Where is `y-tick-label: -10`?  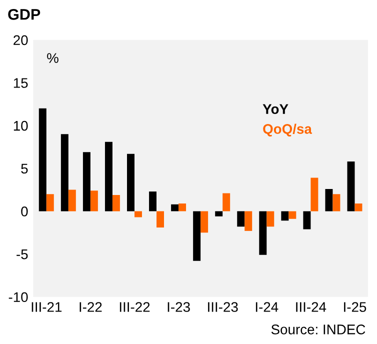
y-tick-label: -10 is located at coordinates (18, 297).